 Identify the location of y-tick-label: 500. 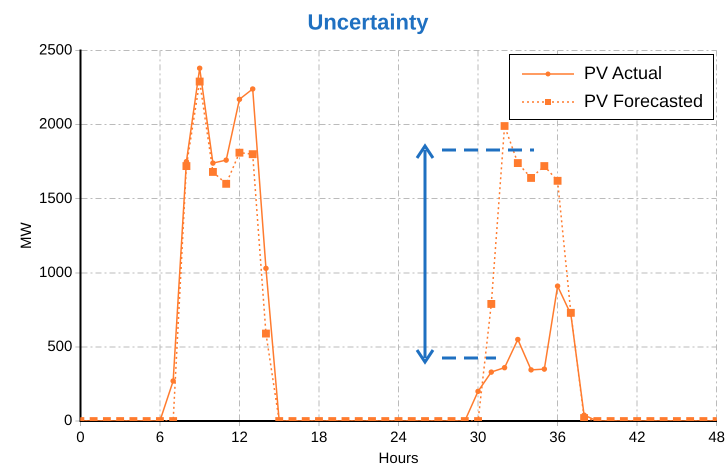
(59, 347).